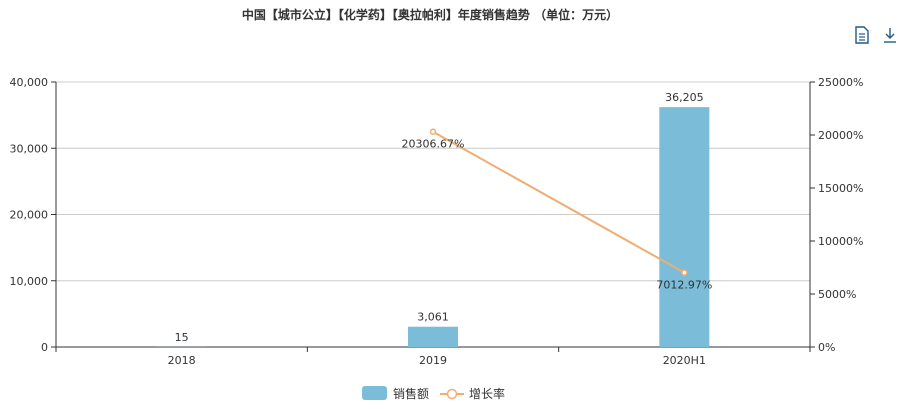  Describe the element at coordinates (890, 35) in the screenshot. I see `download-icon` at that location.